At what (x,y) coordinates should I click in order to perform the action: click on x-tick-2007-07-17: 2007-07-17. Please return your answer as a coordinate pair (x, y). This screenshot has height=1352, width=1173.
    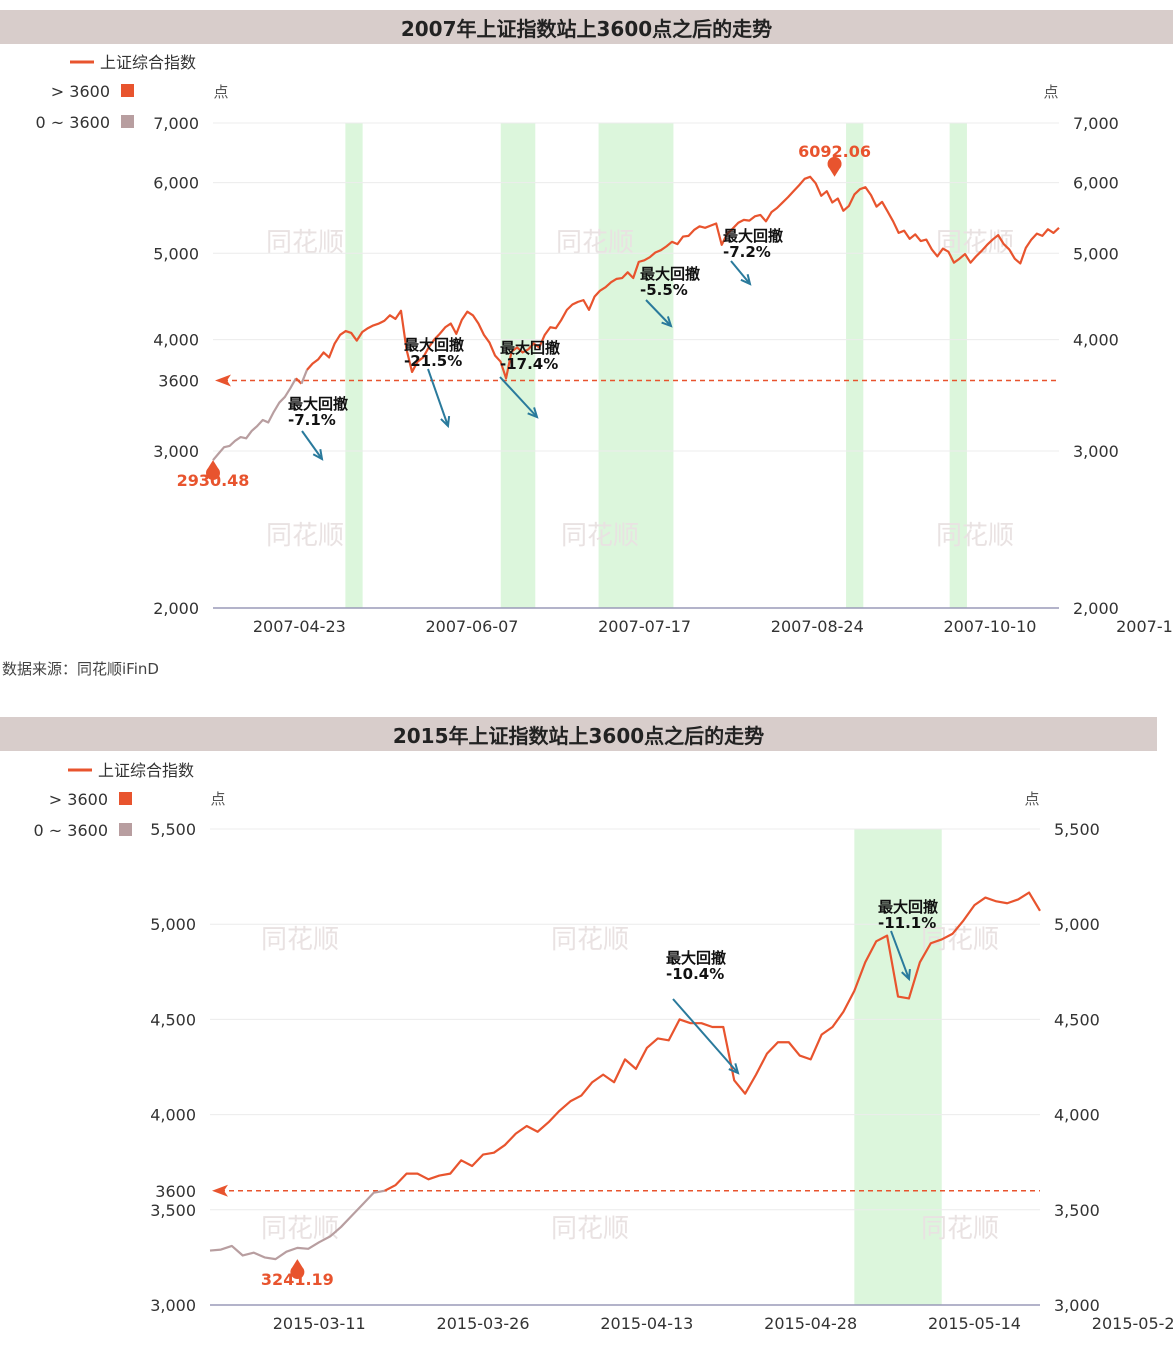
    Looking at the image, I should click on (644, 626).